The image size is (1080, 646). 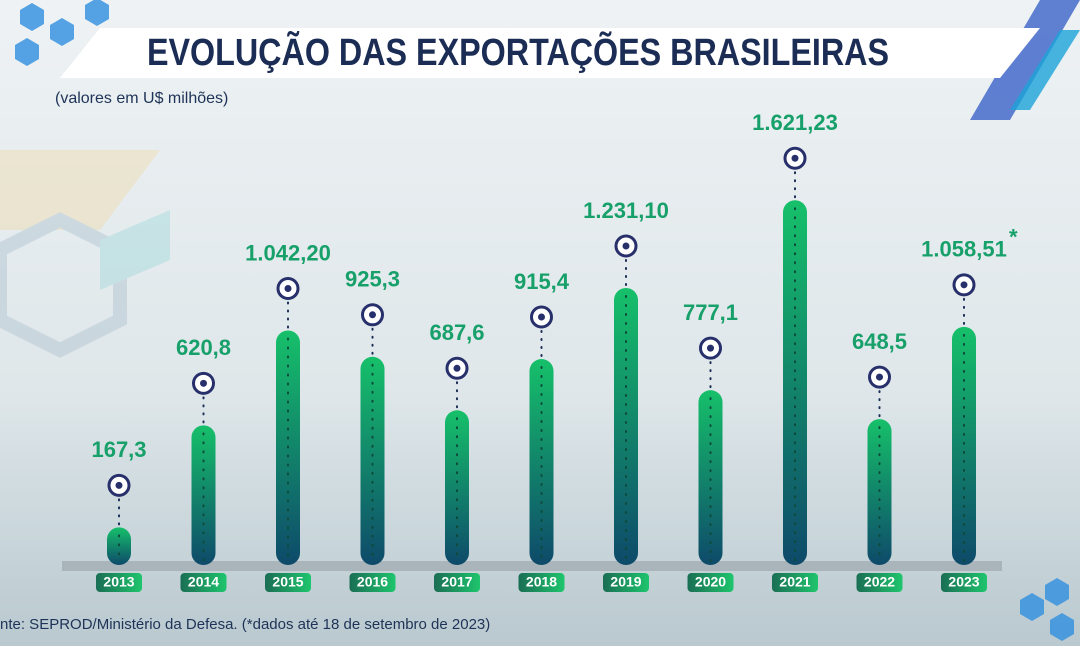 I want to click on x-tick-label: 2022, so click(x=879, y=582).